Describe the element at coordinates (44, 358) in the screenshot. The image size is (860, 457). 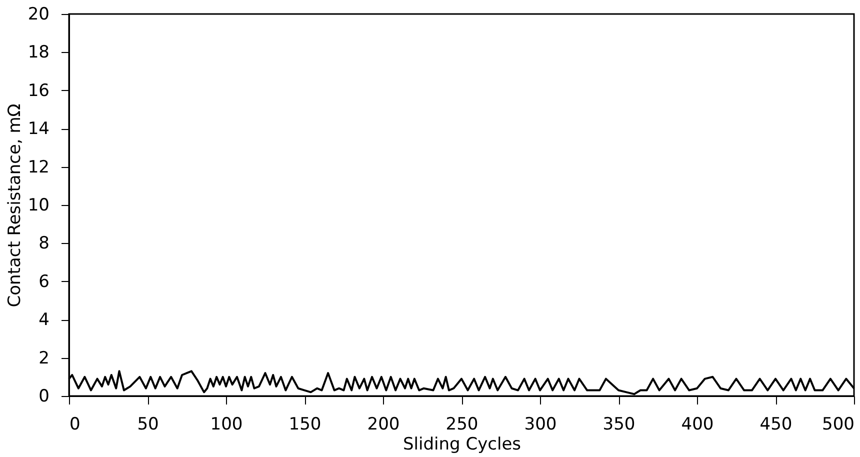
I see `y-tick-label: 2` at that location.